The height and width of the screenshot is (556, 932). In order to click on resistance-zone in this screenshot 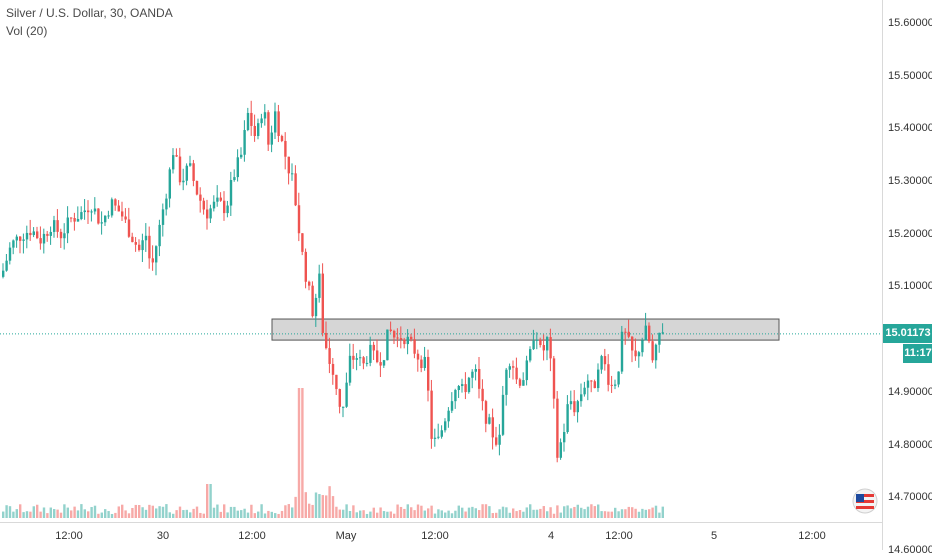, I will do `click(525, 329)`.